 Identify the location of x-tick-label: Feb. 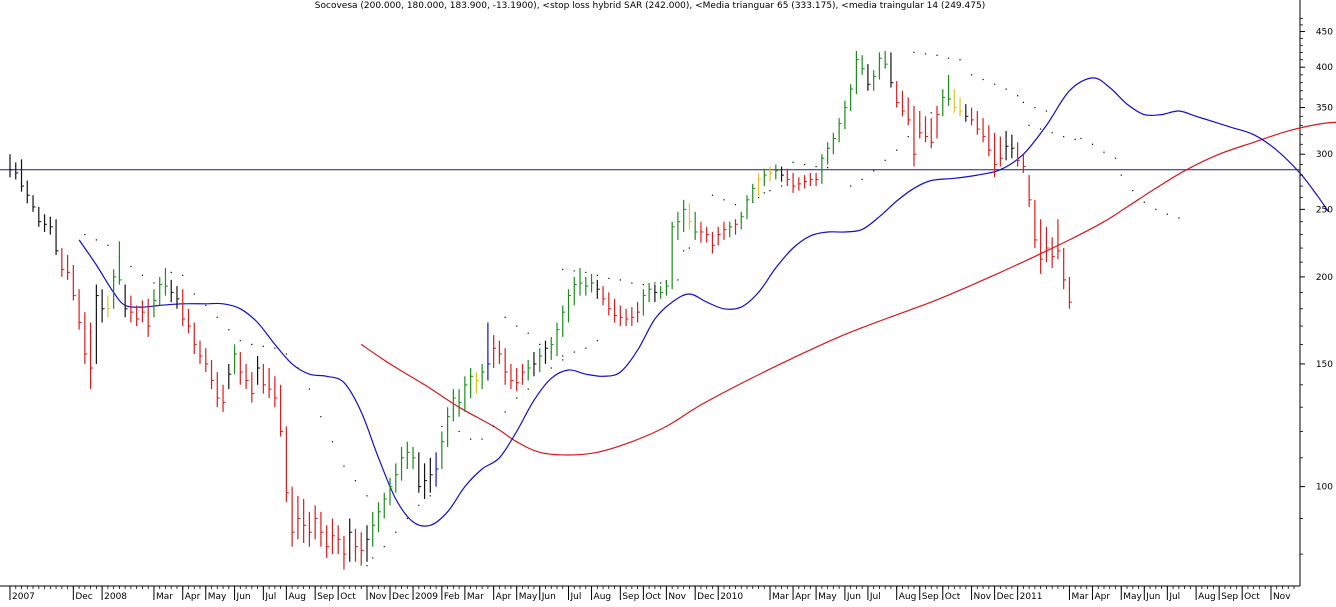
(452, 597).